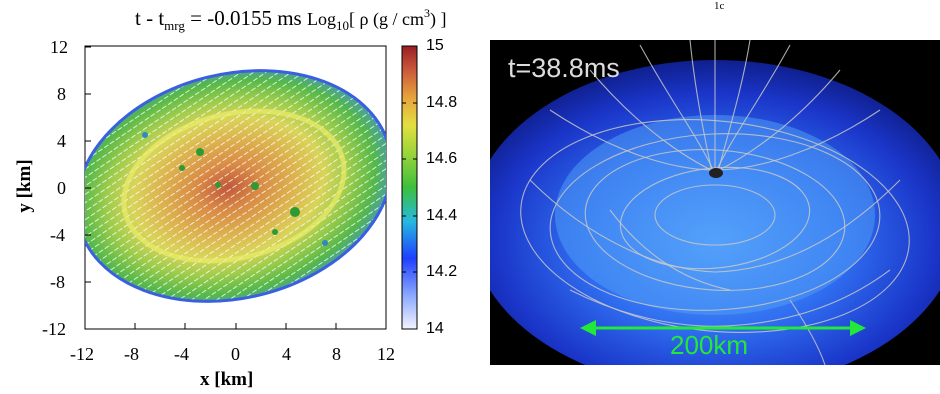  What do you see at coordinates (82, 354) in the screenshot?
I see `x-tick-label: -12` at bounding box center [82, 354].